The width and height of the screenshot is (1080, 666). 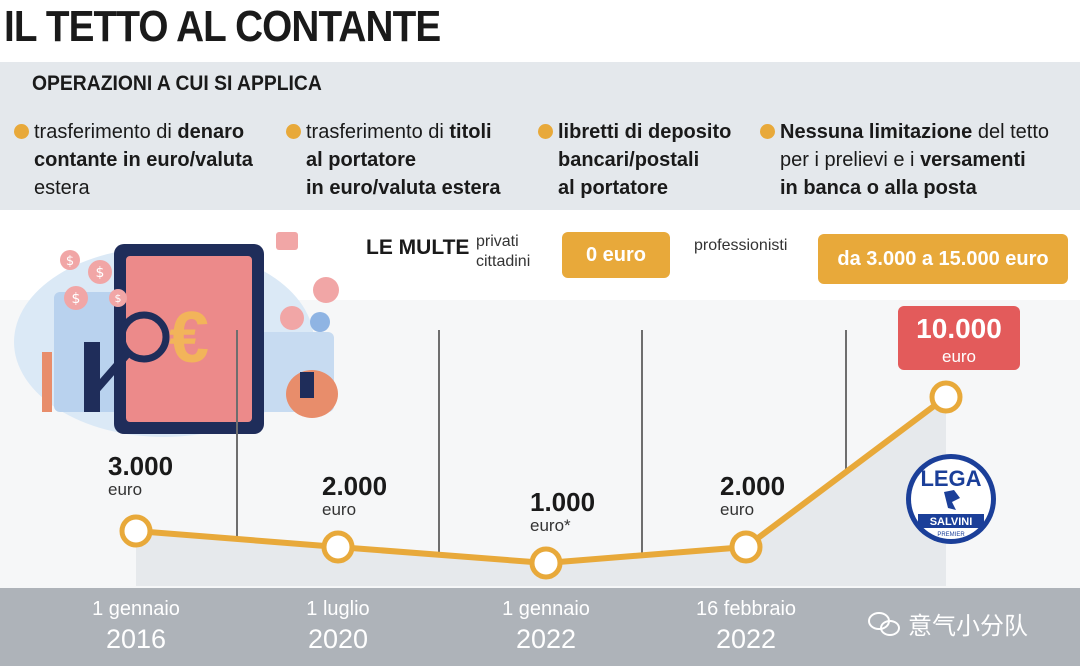 I want to click on operations-heading: OPERAZIONI A CUI SI APPLICA, so click(x=177, y=83).